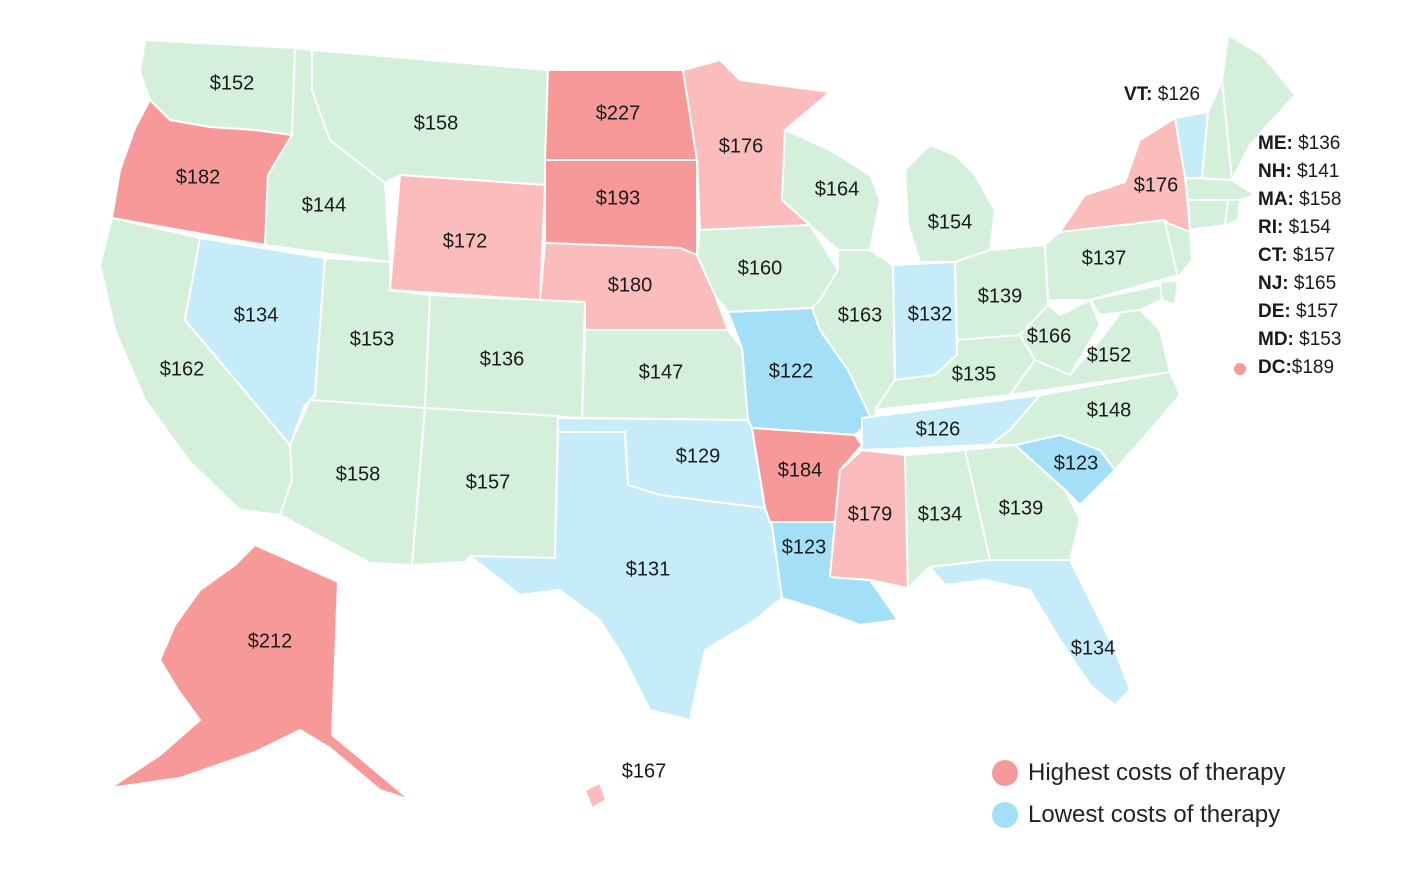 Image resolution: width=1426 pixels, height=872 pixels. I want to click on state-cost-label-VA: $152, so click(1109, 355).